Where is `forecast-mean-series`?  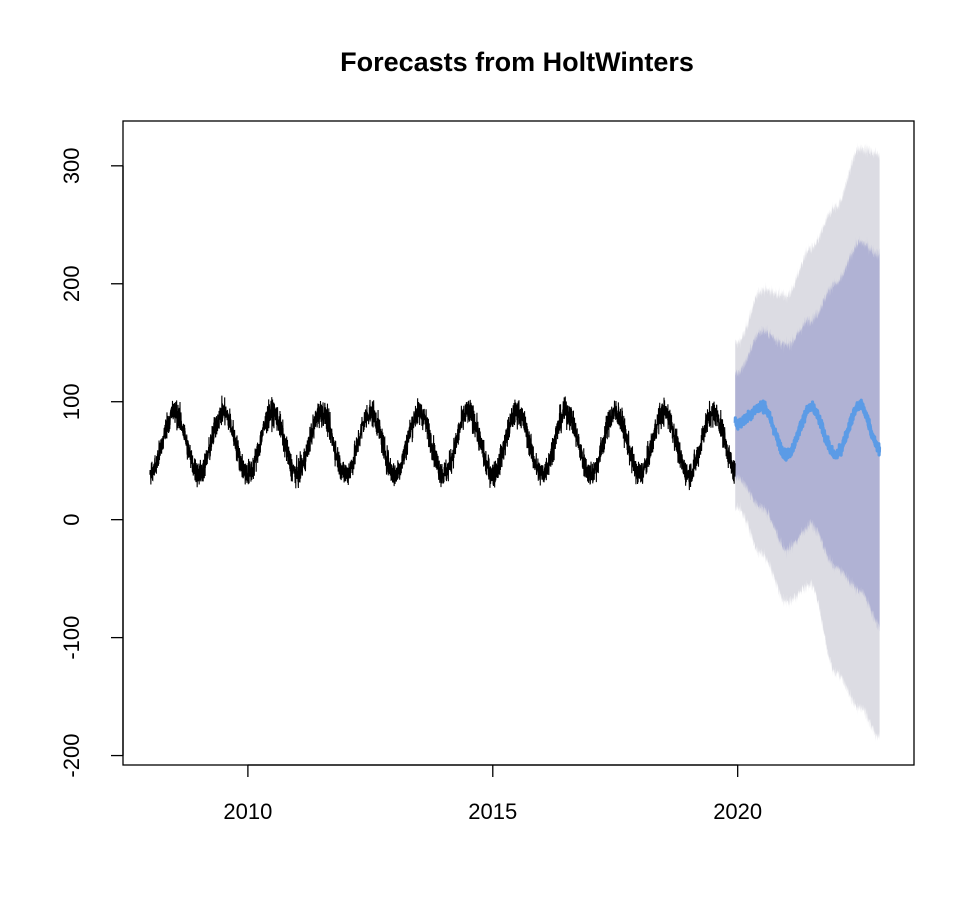
forecast-mean-series is located at coordinates (807, 430).